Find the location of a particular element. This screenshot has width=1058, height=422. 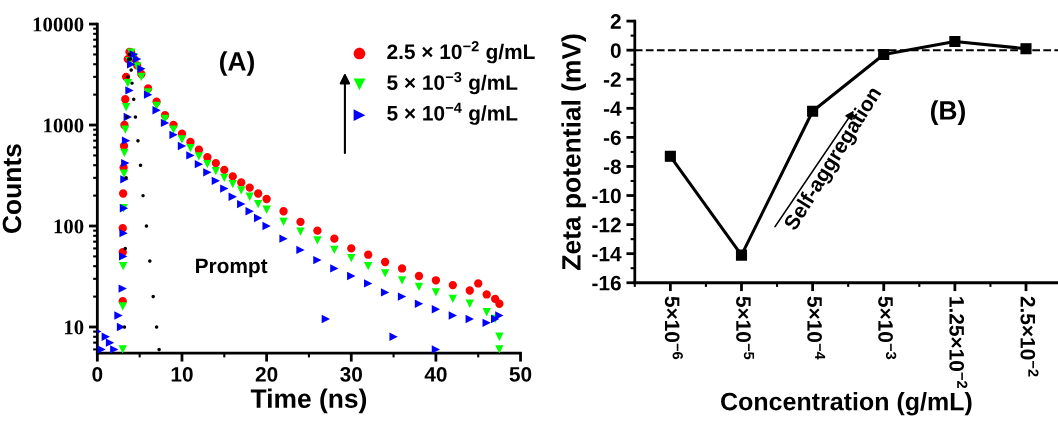

x-tick-label: 2.5×10$^{−2}$ is located at coordinates (1029, 336).